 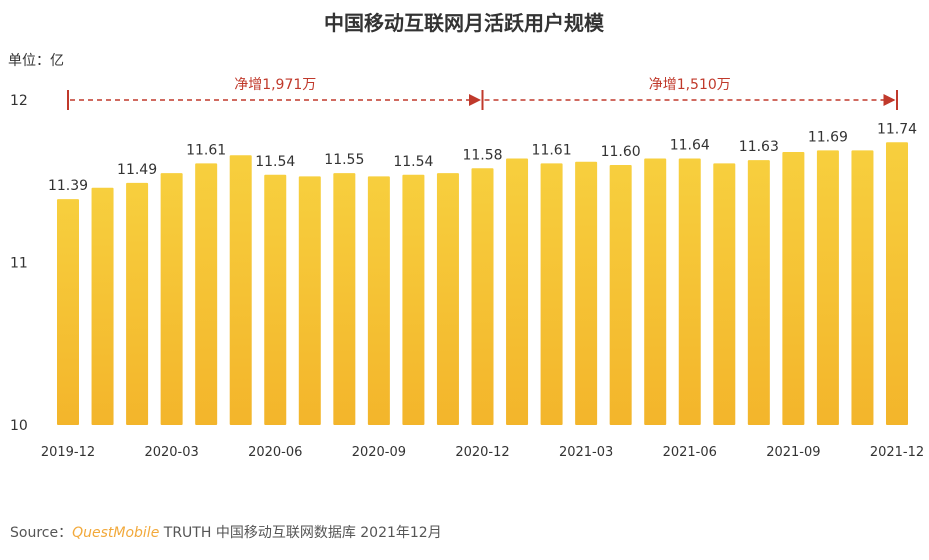 What do you see at coordinates (482, 155) in the screenshot?
I see `data-label: 11.58` at bounding box center [482, 155].